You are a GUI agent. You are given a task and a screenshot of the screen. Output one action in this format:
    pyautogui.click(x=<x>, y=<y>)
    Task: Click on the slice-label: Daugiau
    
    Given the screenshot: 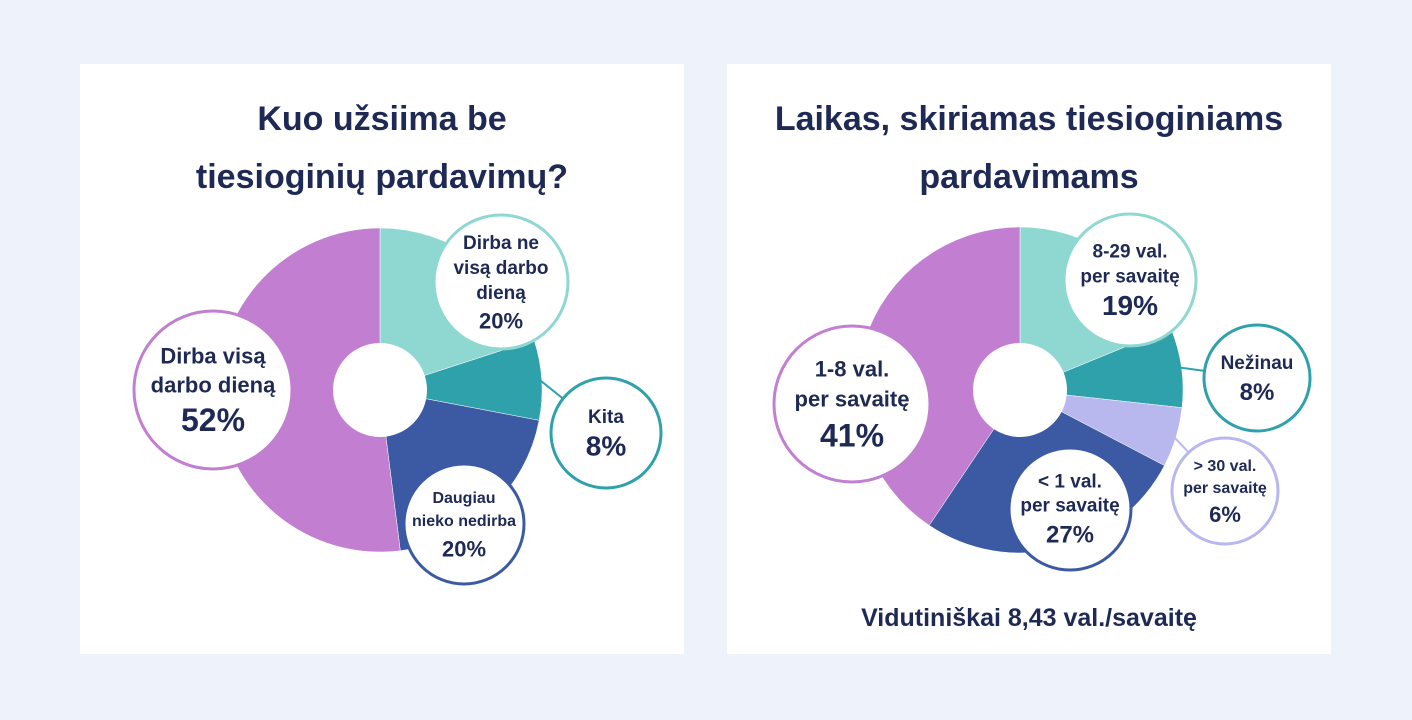 What is the action you would take?
    pyautogui.click(x=463, y=498)
    